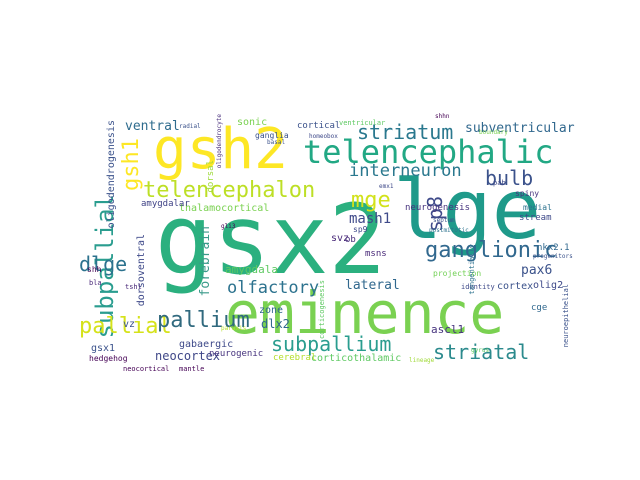 Image resolution: width=640 pixels, height=480 pixels. I want to click on word: cortical, so click(319, 126).